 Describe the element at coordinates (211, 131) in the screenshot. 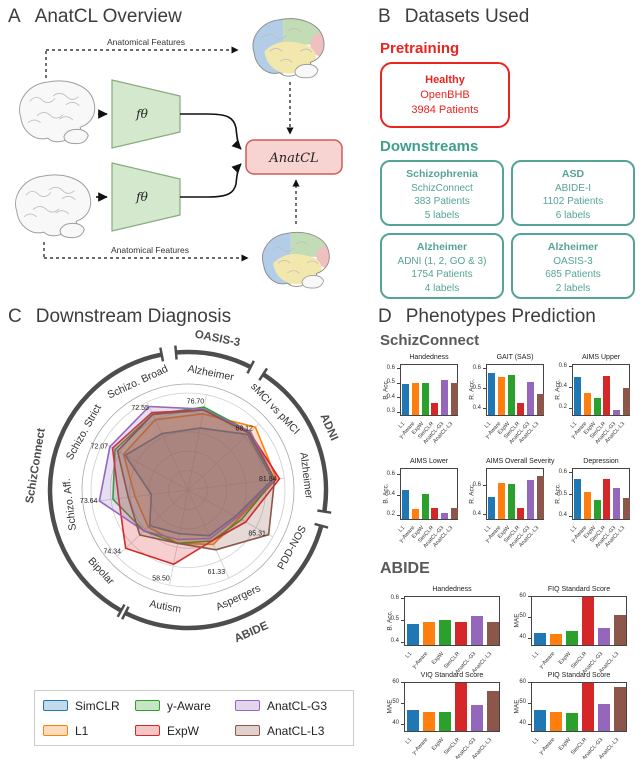

I see `arrow-encoder1-anatcl` at that location.